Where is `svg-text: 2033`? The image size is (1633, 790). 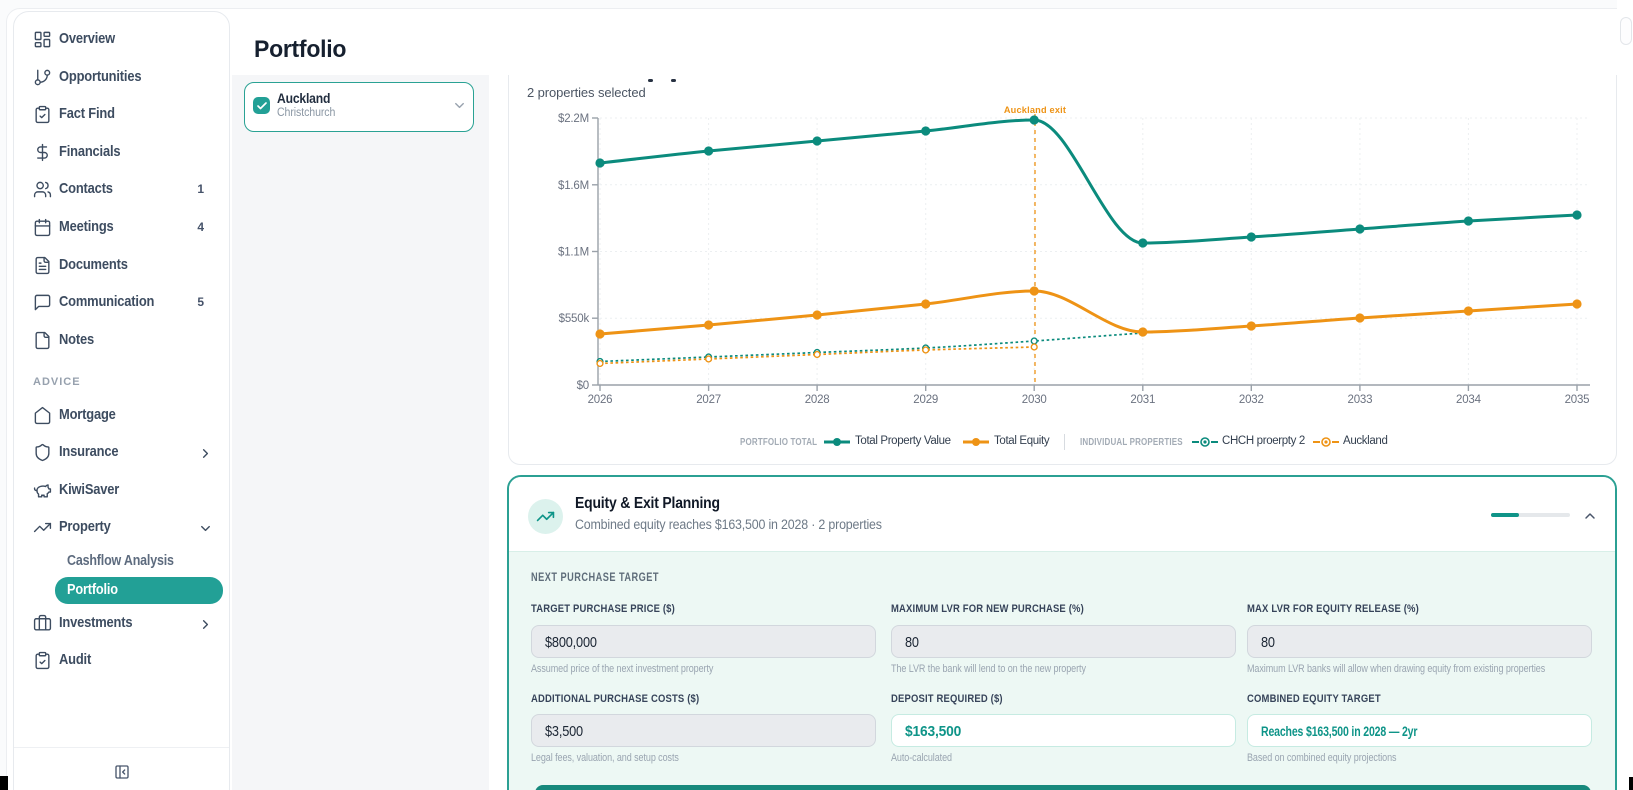
svg-text: 2033 is located at coordinates (1360, 400).